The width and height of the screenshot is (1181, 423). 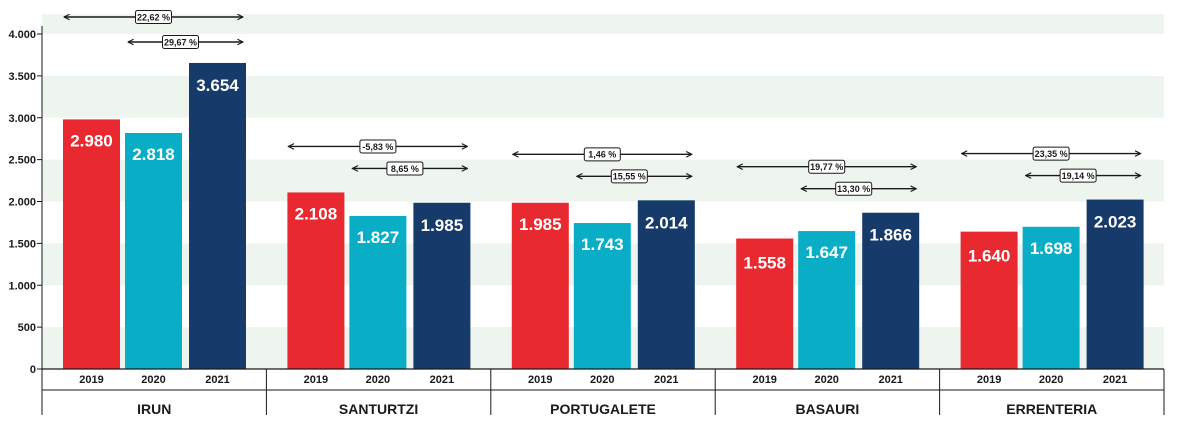 What do you see at coordinates (1051, 297) in the screenshot?
I see `bar-errenteria-2020` at bounding box center [1051, 297].